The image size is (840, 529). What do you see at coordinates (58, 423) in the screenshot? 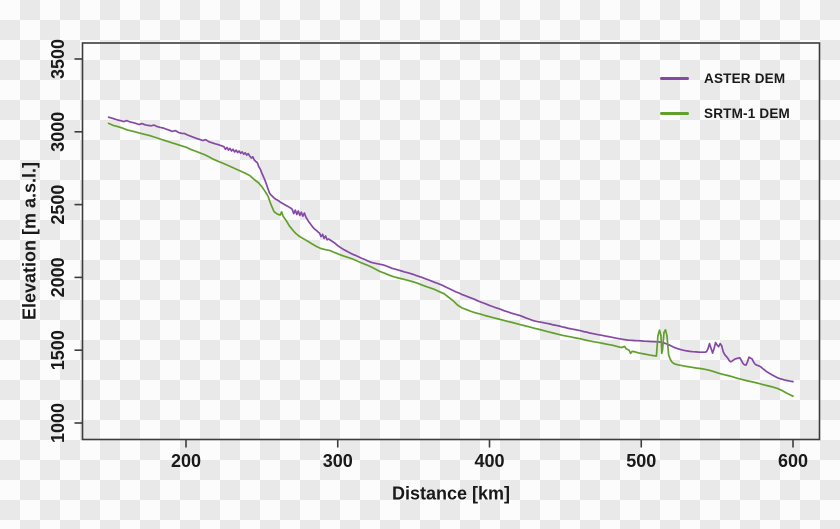
I see `y-tick-label: 1000` at bounding box center [58, 423].